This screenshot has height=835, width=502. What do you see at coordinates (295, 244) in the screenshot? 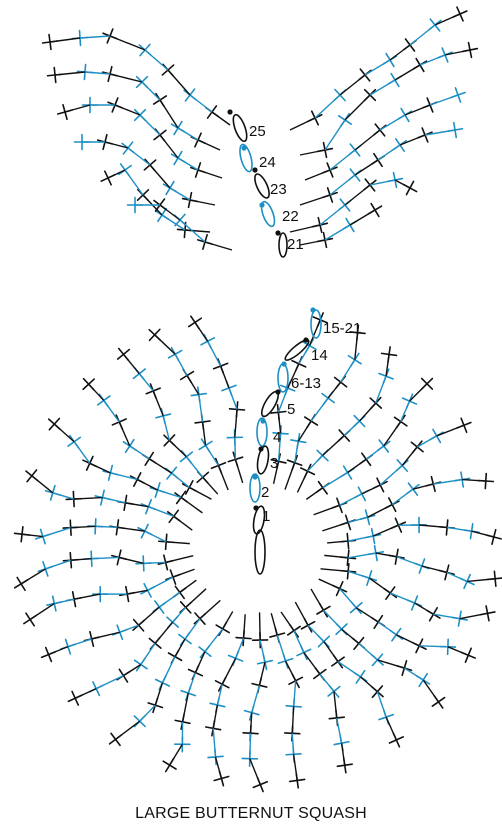
I see `stem-round-label-21: 21` at bounding box center [295, 244].